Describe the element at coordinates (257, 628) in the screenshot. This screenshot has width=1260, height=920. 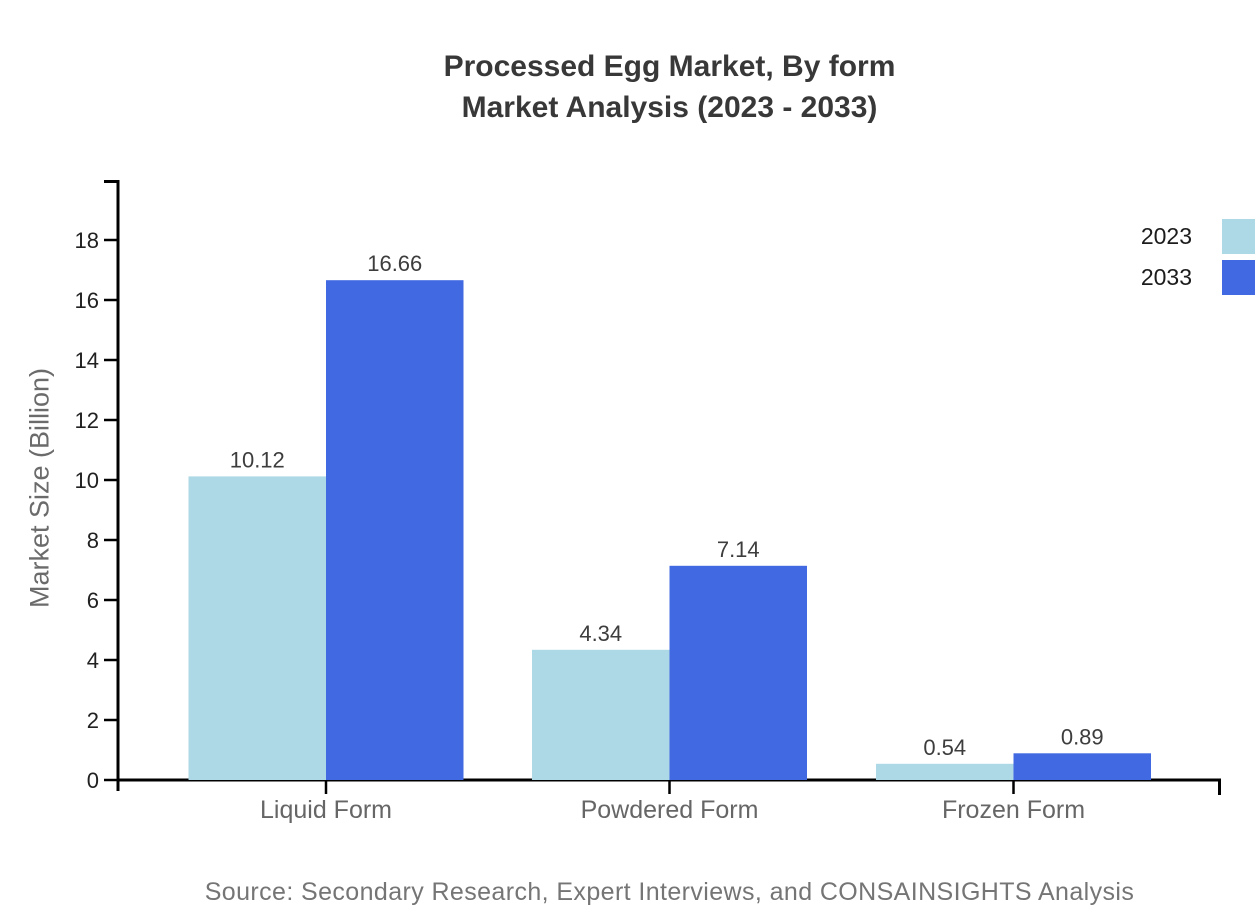
I see `bar-2023-liquid-form` at that location.